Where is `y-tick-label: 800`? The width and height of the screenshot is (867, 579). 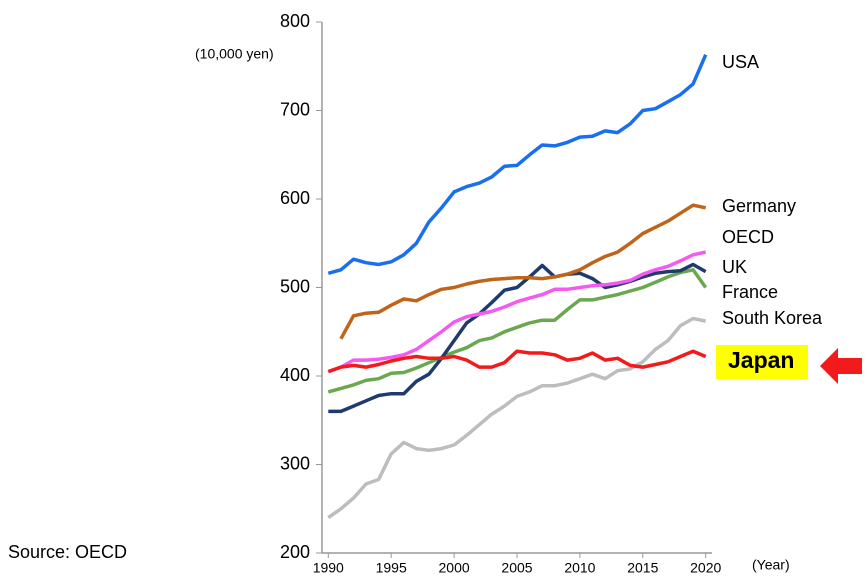 y-tick-label: 800 is located at coordinates (295, 21).